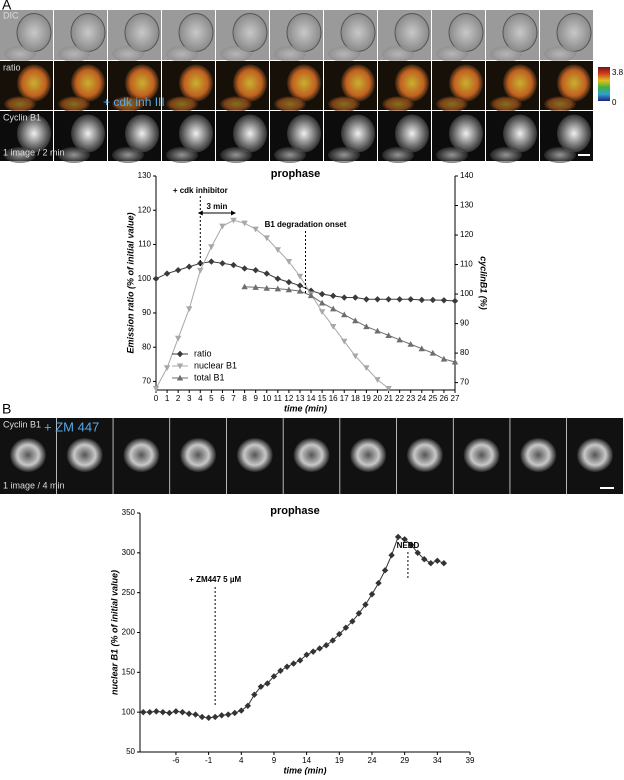 This screenshot has width=624, height=780. Describe the element at coordinates (306, 760) in the screenshot. I see `x-tick-label: 14` at that location.